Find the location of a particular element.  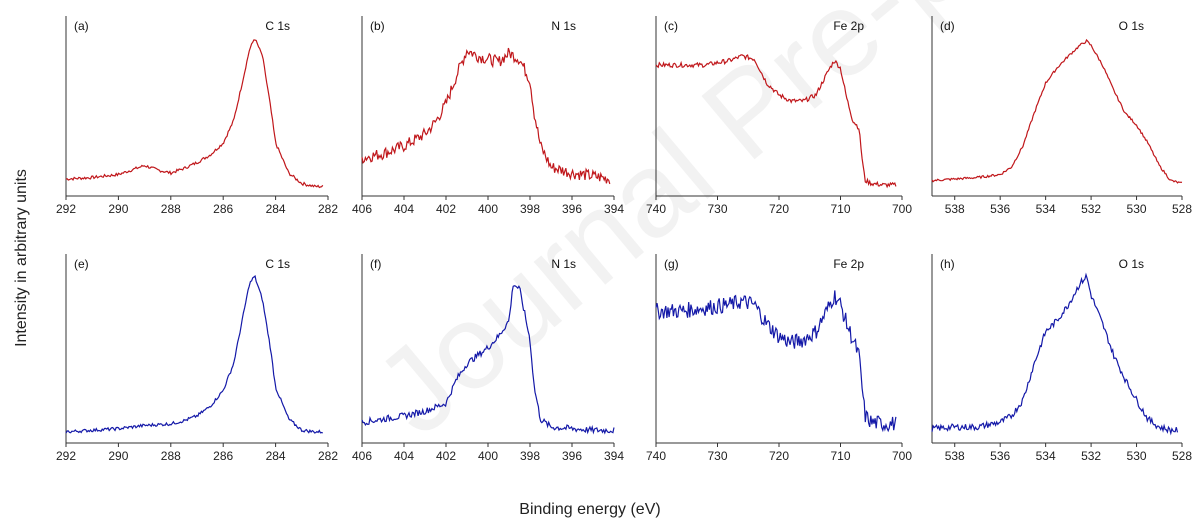

panel-letter: (e) is located at coordinates (81, 264).